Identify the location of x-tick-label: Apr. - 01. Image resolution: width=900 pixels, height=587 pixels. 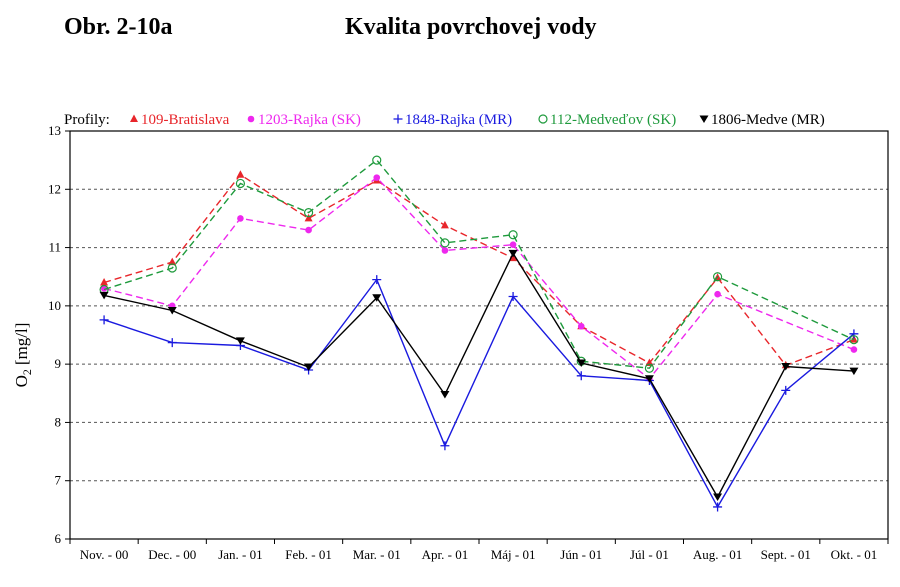
(445, 554).